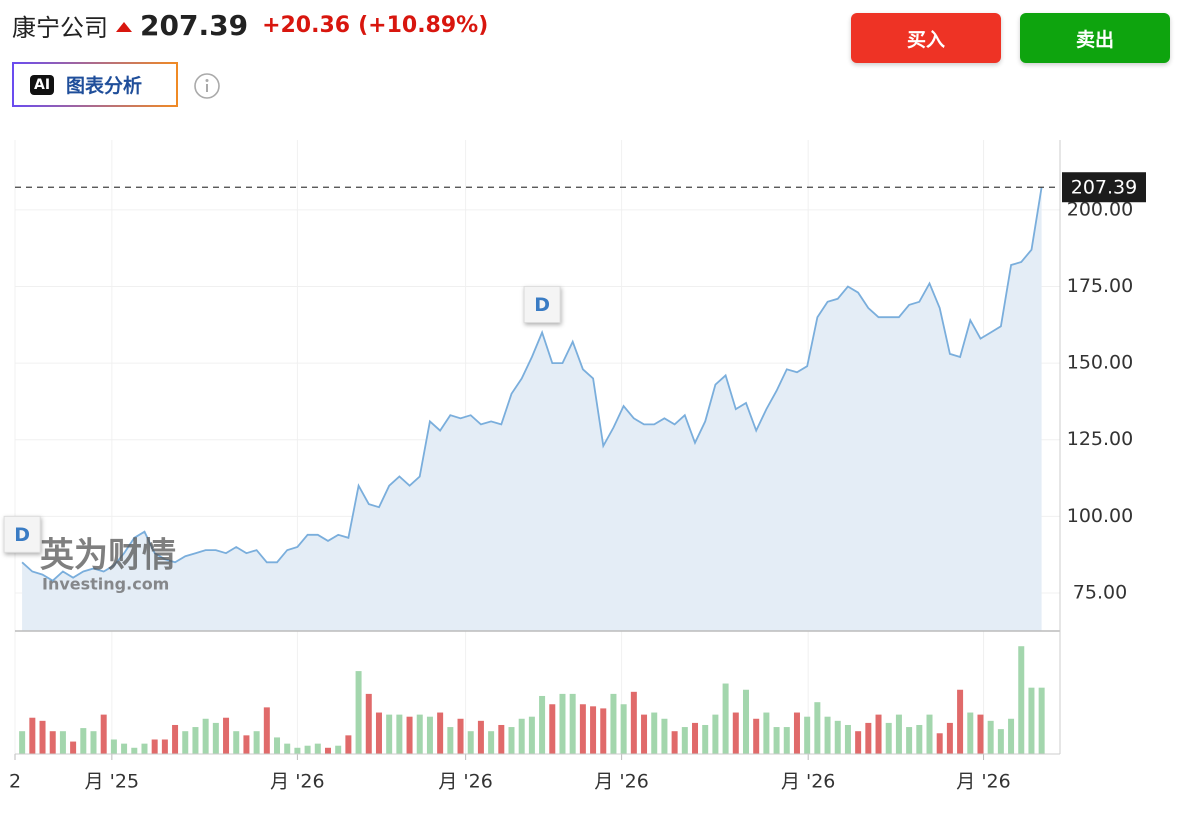 The height and width of the screenshot is (816, 1182). I want to click on y-tick-label: 175.00, so click(1100, 286).